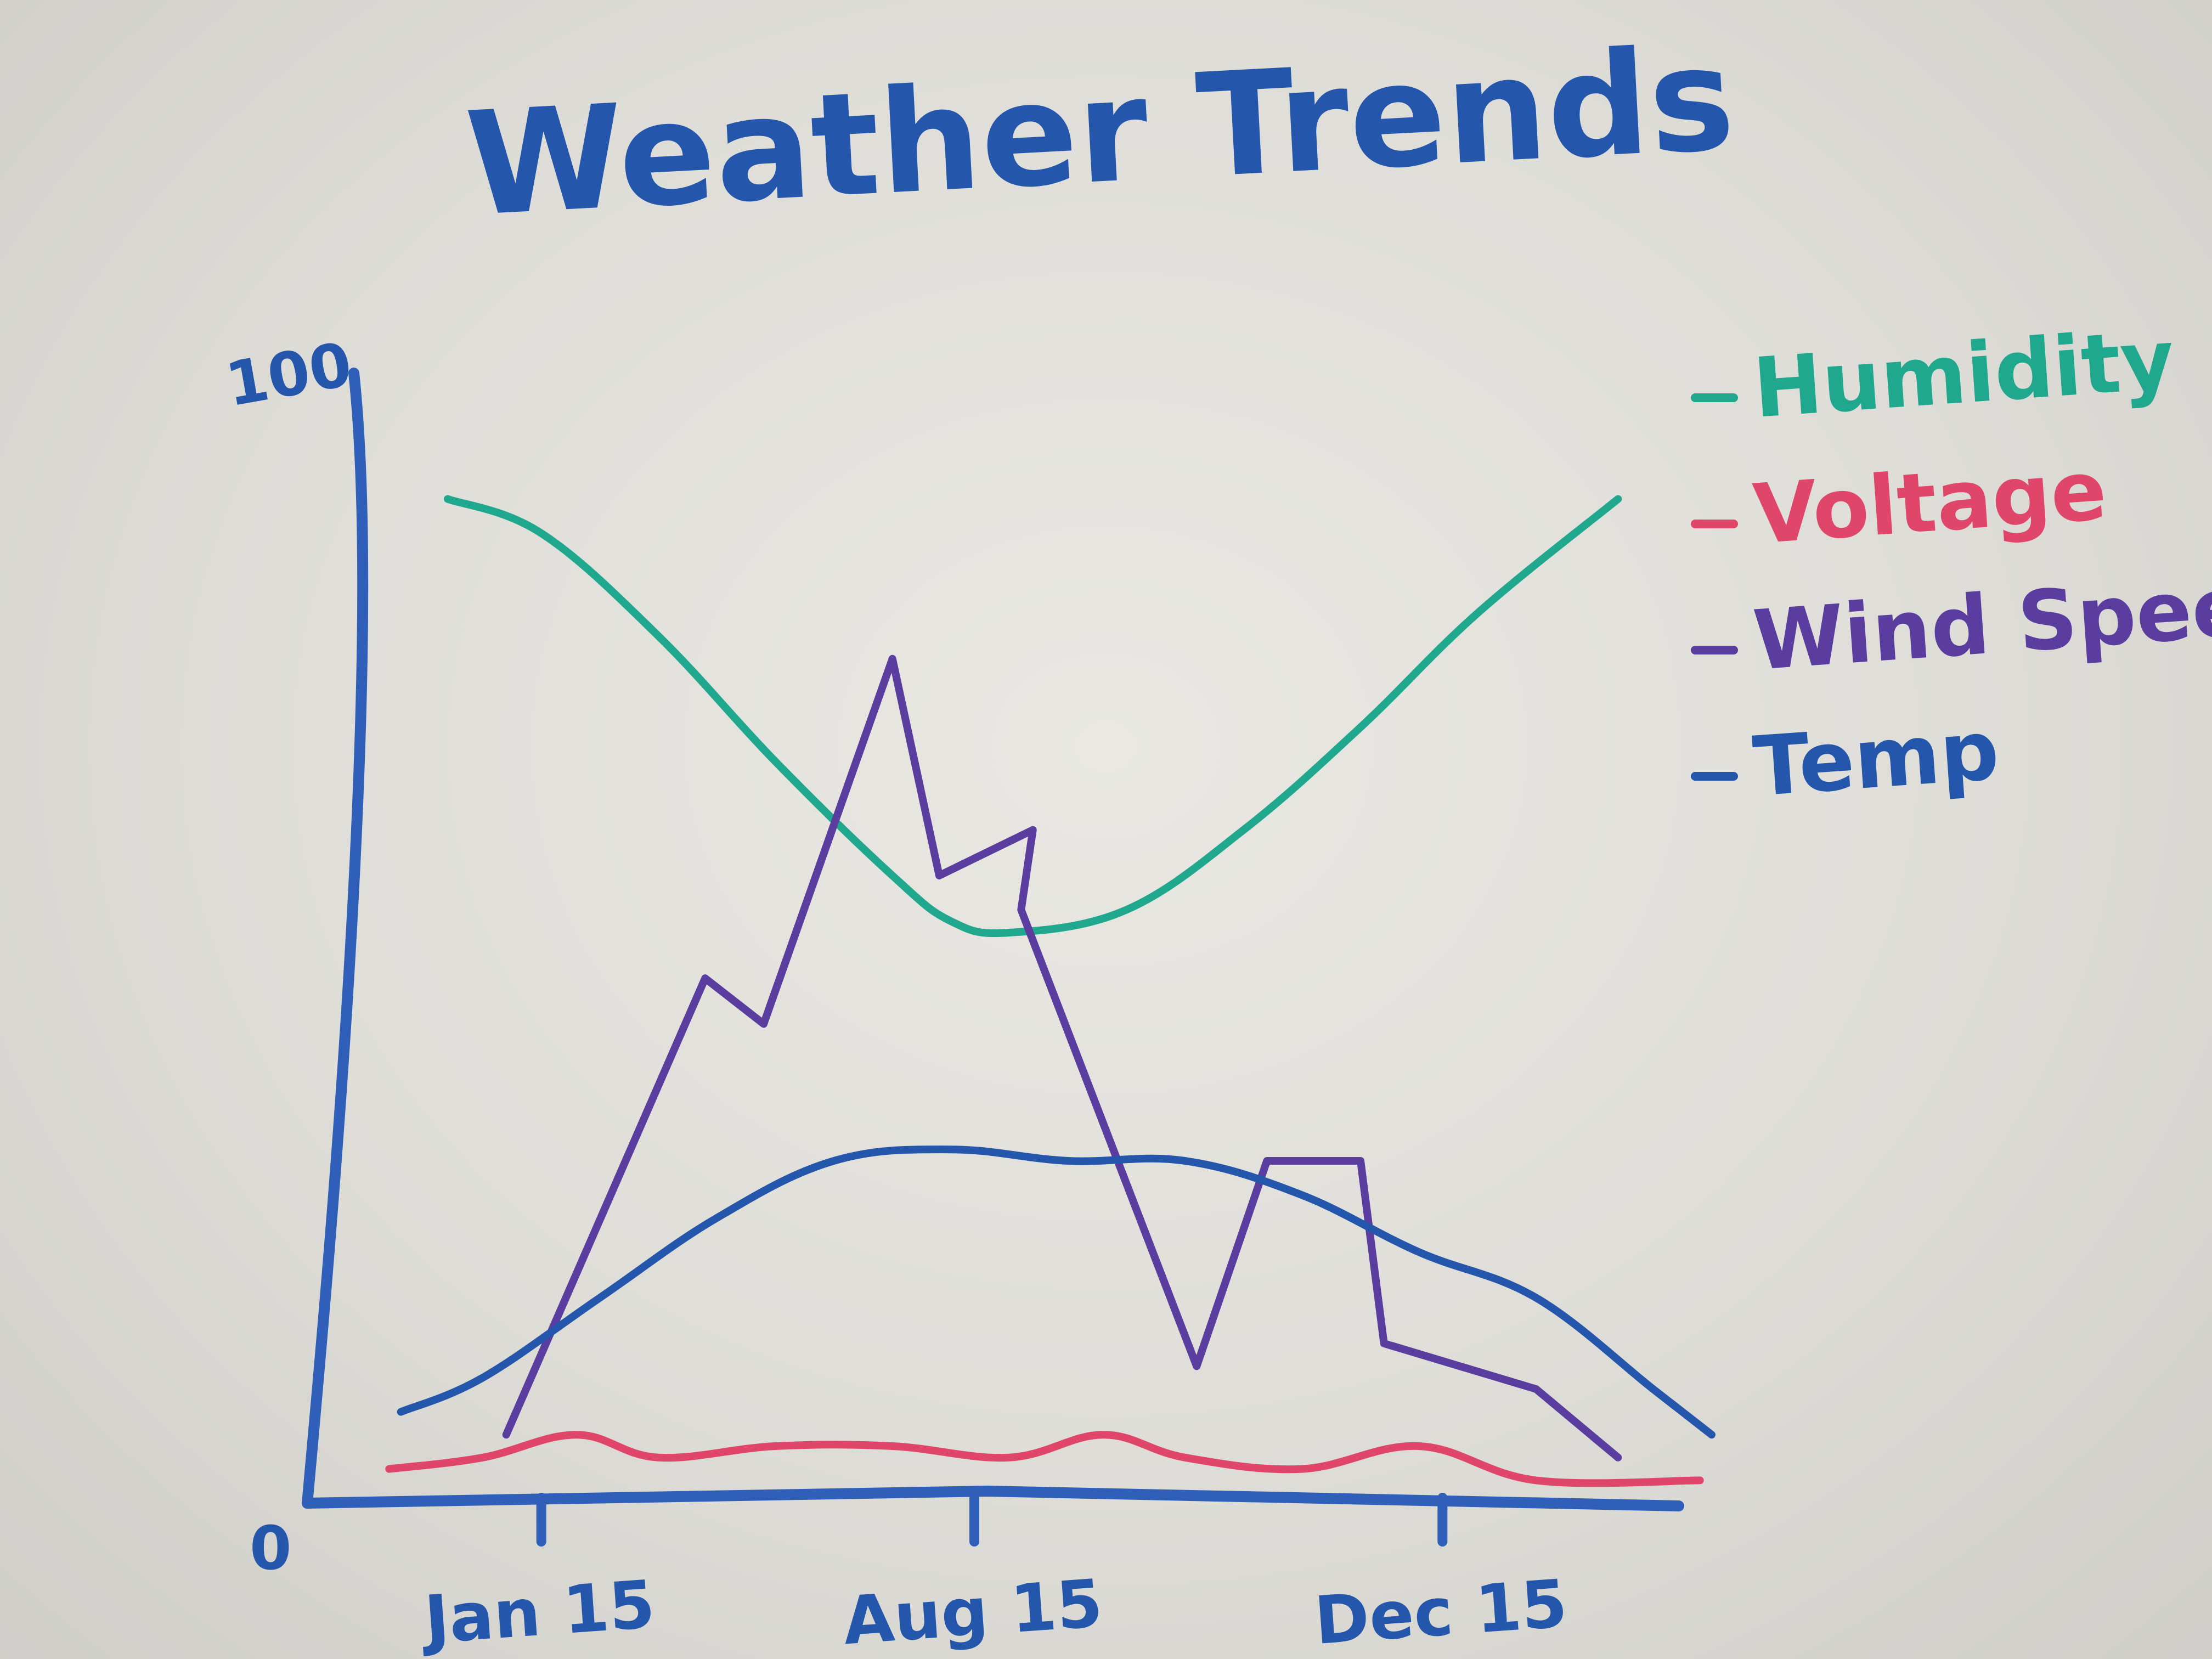  I want to click on x-axis-ticks: Jan 15 Aug 15 Dec 15, so click(995, 1576).